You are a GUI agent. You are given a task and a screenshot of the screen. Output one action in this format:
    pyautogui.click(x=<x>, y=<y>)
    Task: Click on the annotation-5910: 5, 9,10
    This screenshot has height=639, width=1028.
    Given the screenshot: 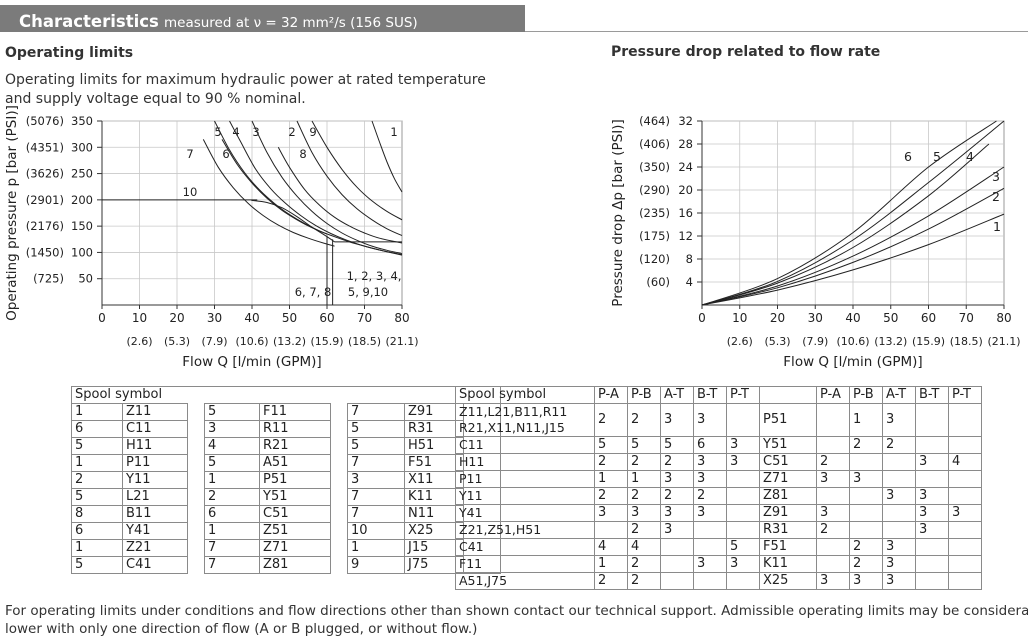 What is the action you would take?
    pyautogui.click(x=368, y=292)
    